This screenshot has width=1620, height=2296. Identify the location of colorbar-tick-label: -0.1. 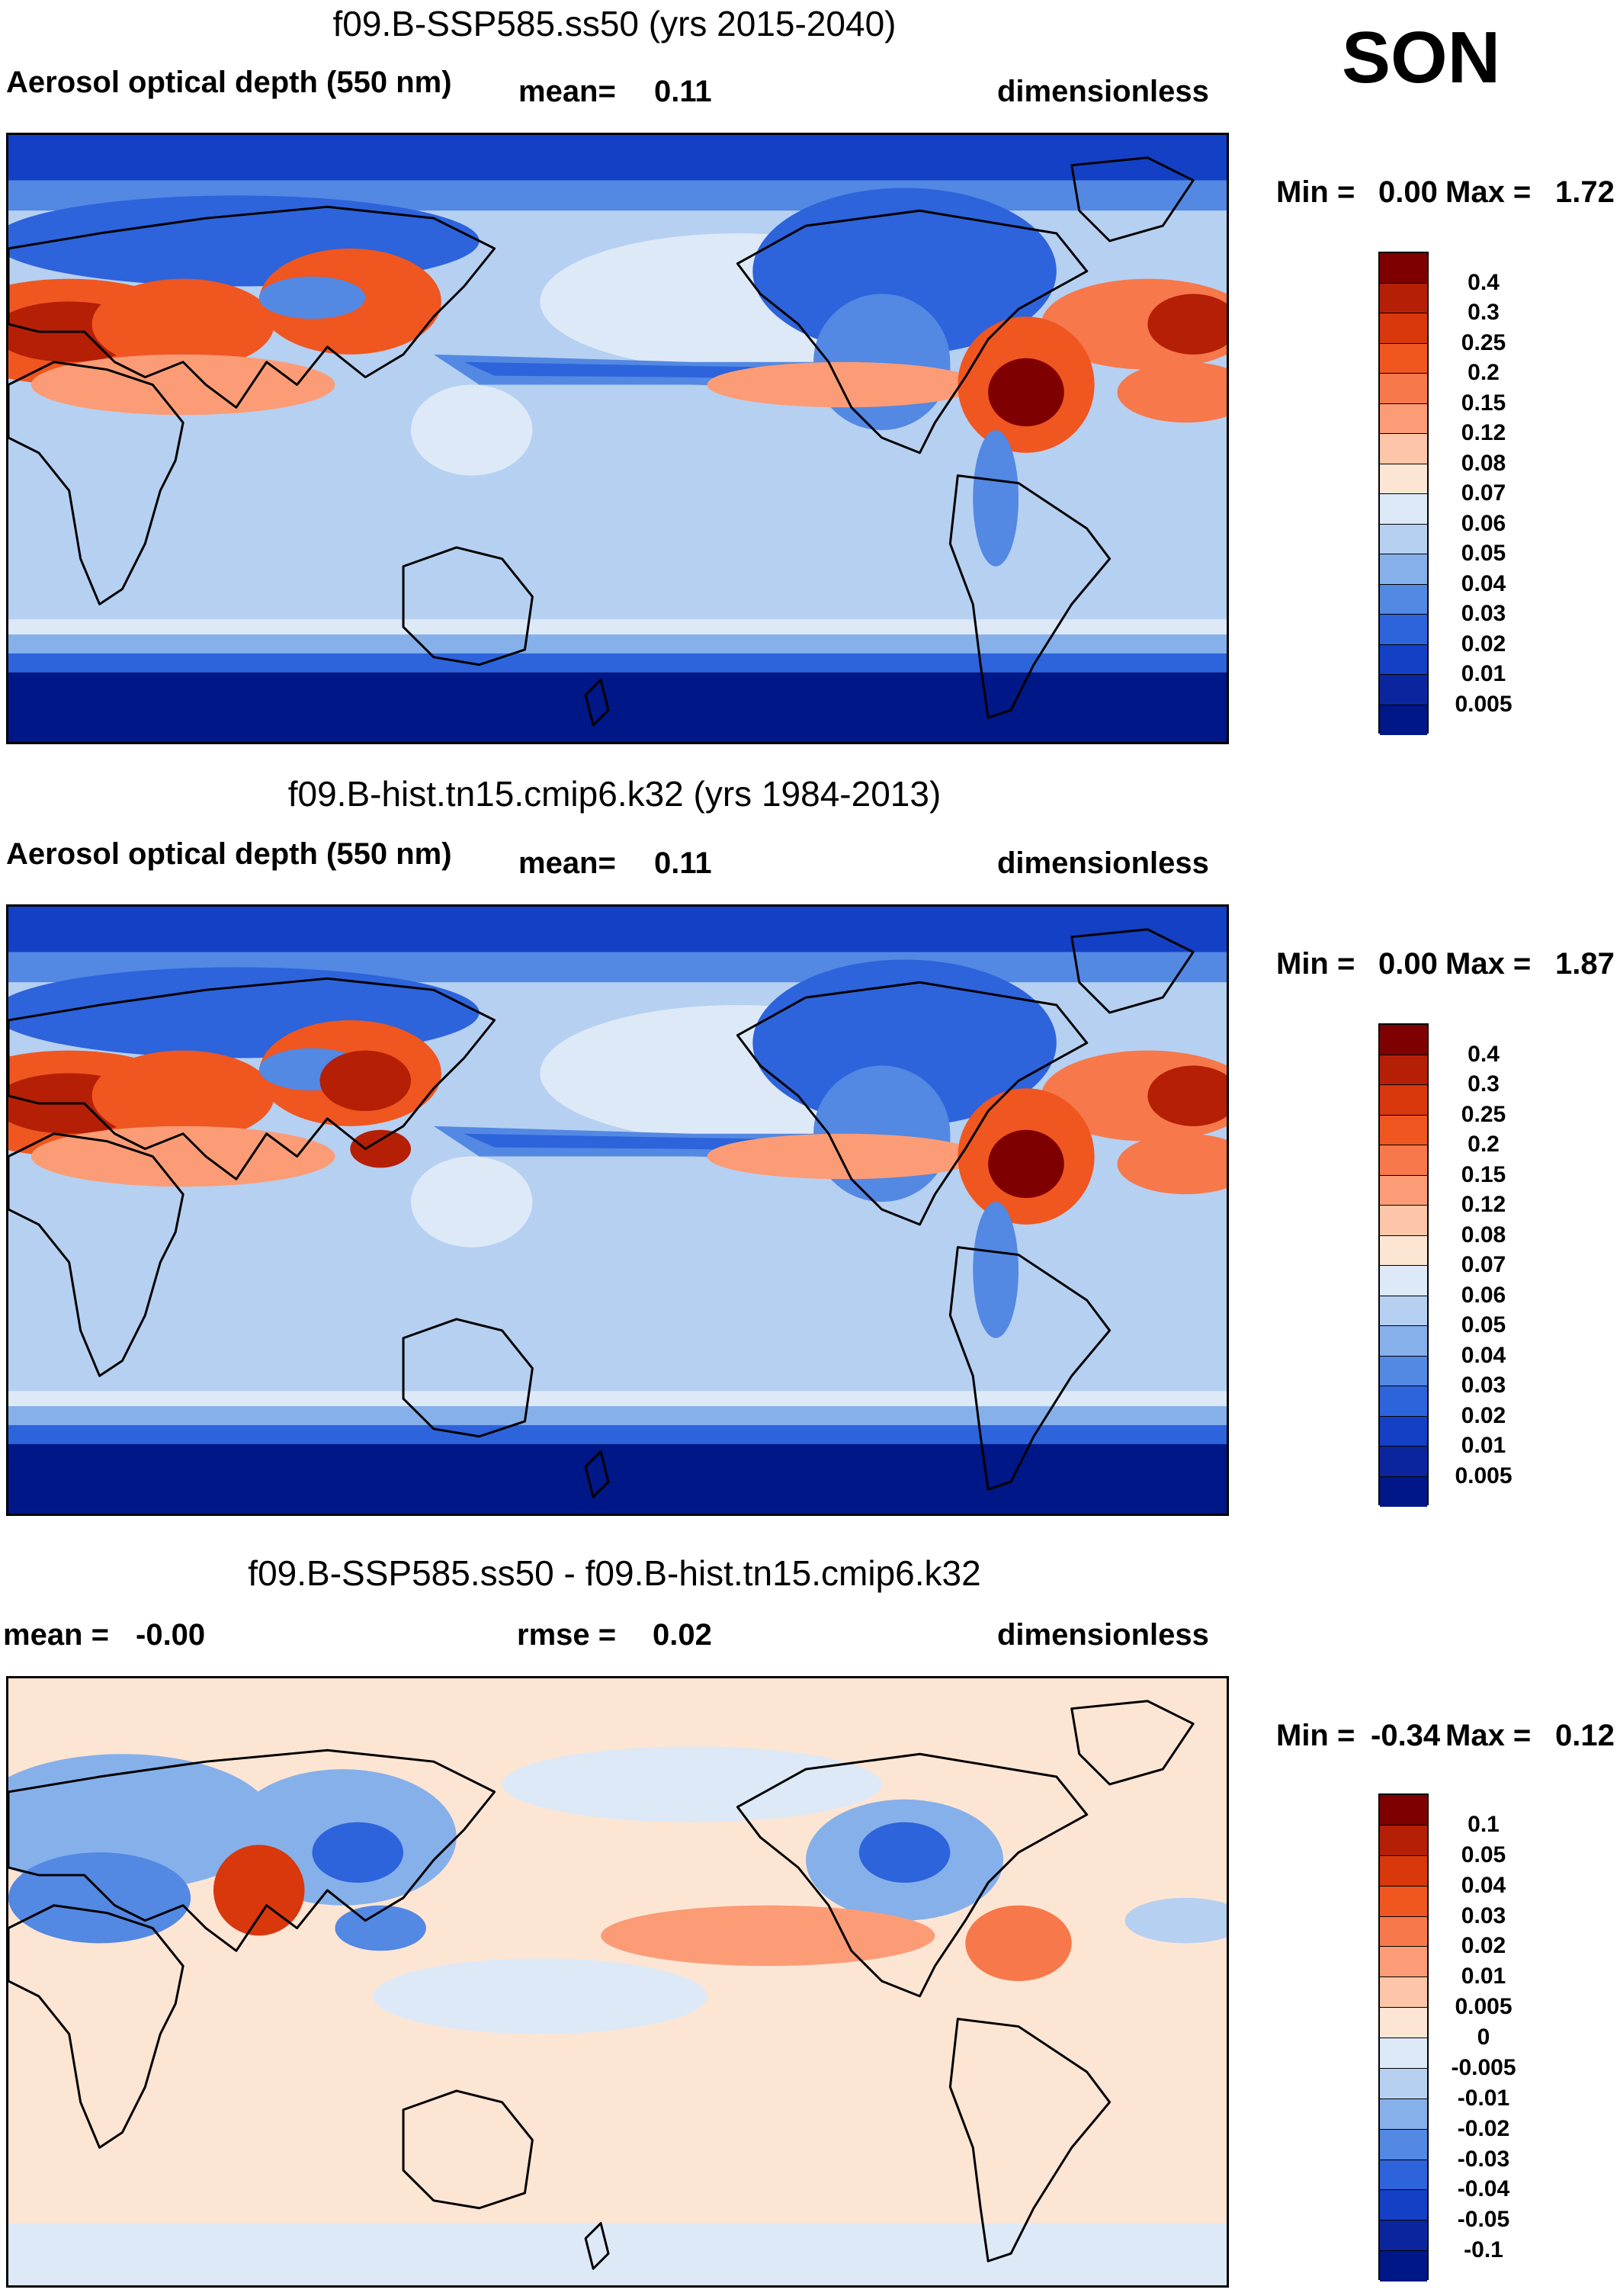
(1483, 2250).